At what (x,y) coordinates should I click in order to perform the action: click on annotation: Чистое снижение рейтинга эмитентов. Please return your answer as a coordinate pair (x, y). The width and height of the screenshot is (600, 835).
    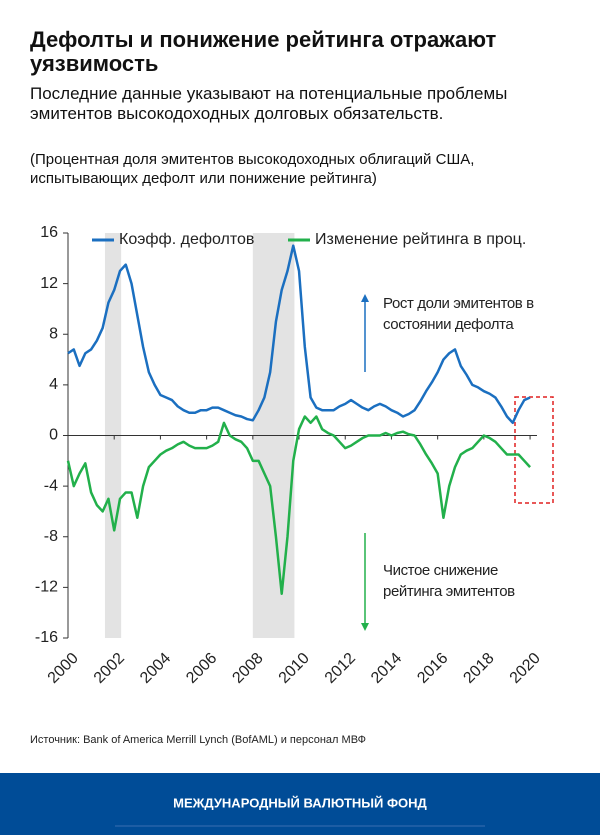
    Looking at the image, I should click on (449, 581).